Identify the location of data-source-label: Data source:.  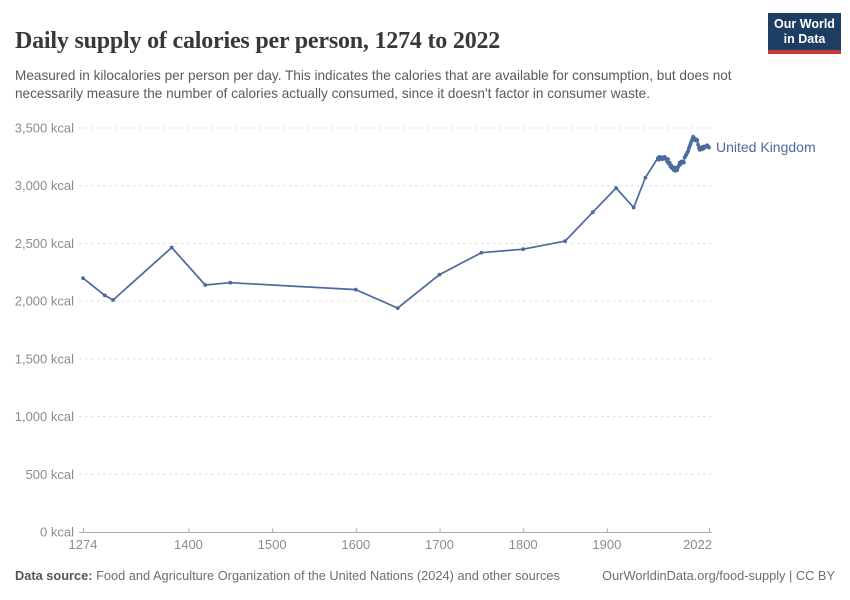
(54, 575).